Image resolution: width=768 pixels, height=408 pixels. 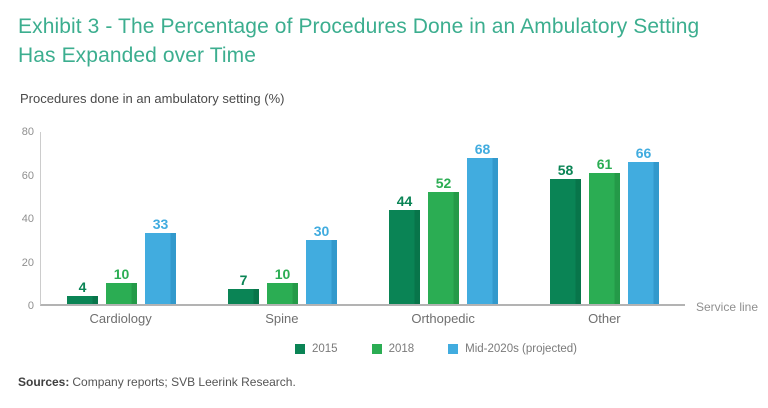 What do you see at coordinates (321, 230) in the screenshot?
I see `bar-value-label: 30` at bounding box center [321, 230].